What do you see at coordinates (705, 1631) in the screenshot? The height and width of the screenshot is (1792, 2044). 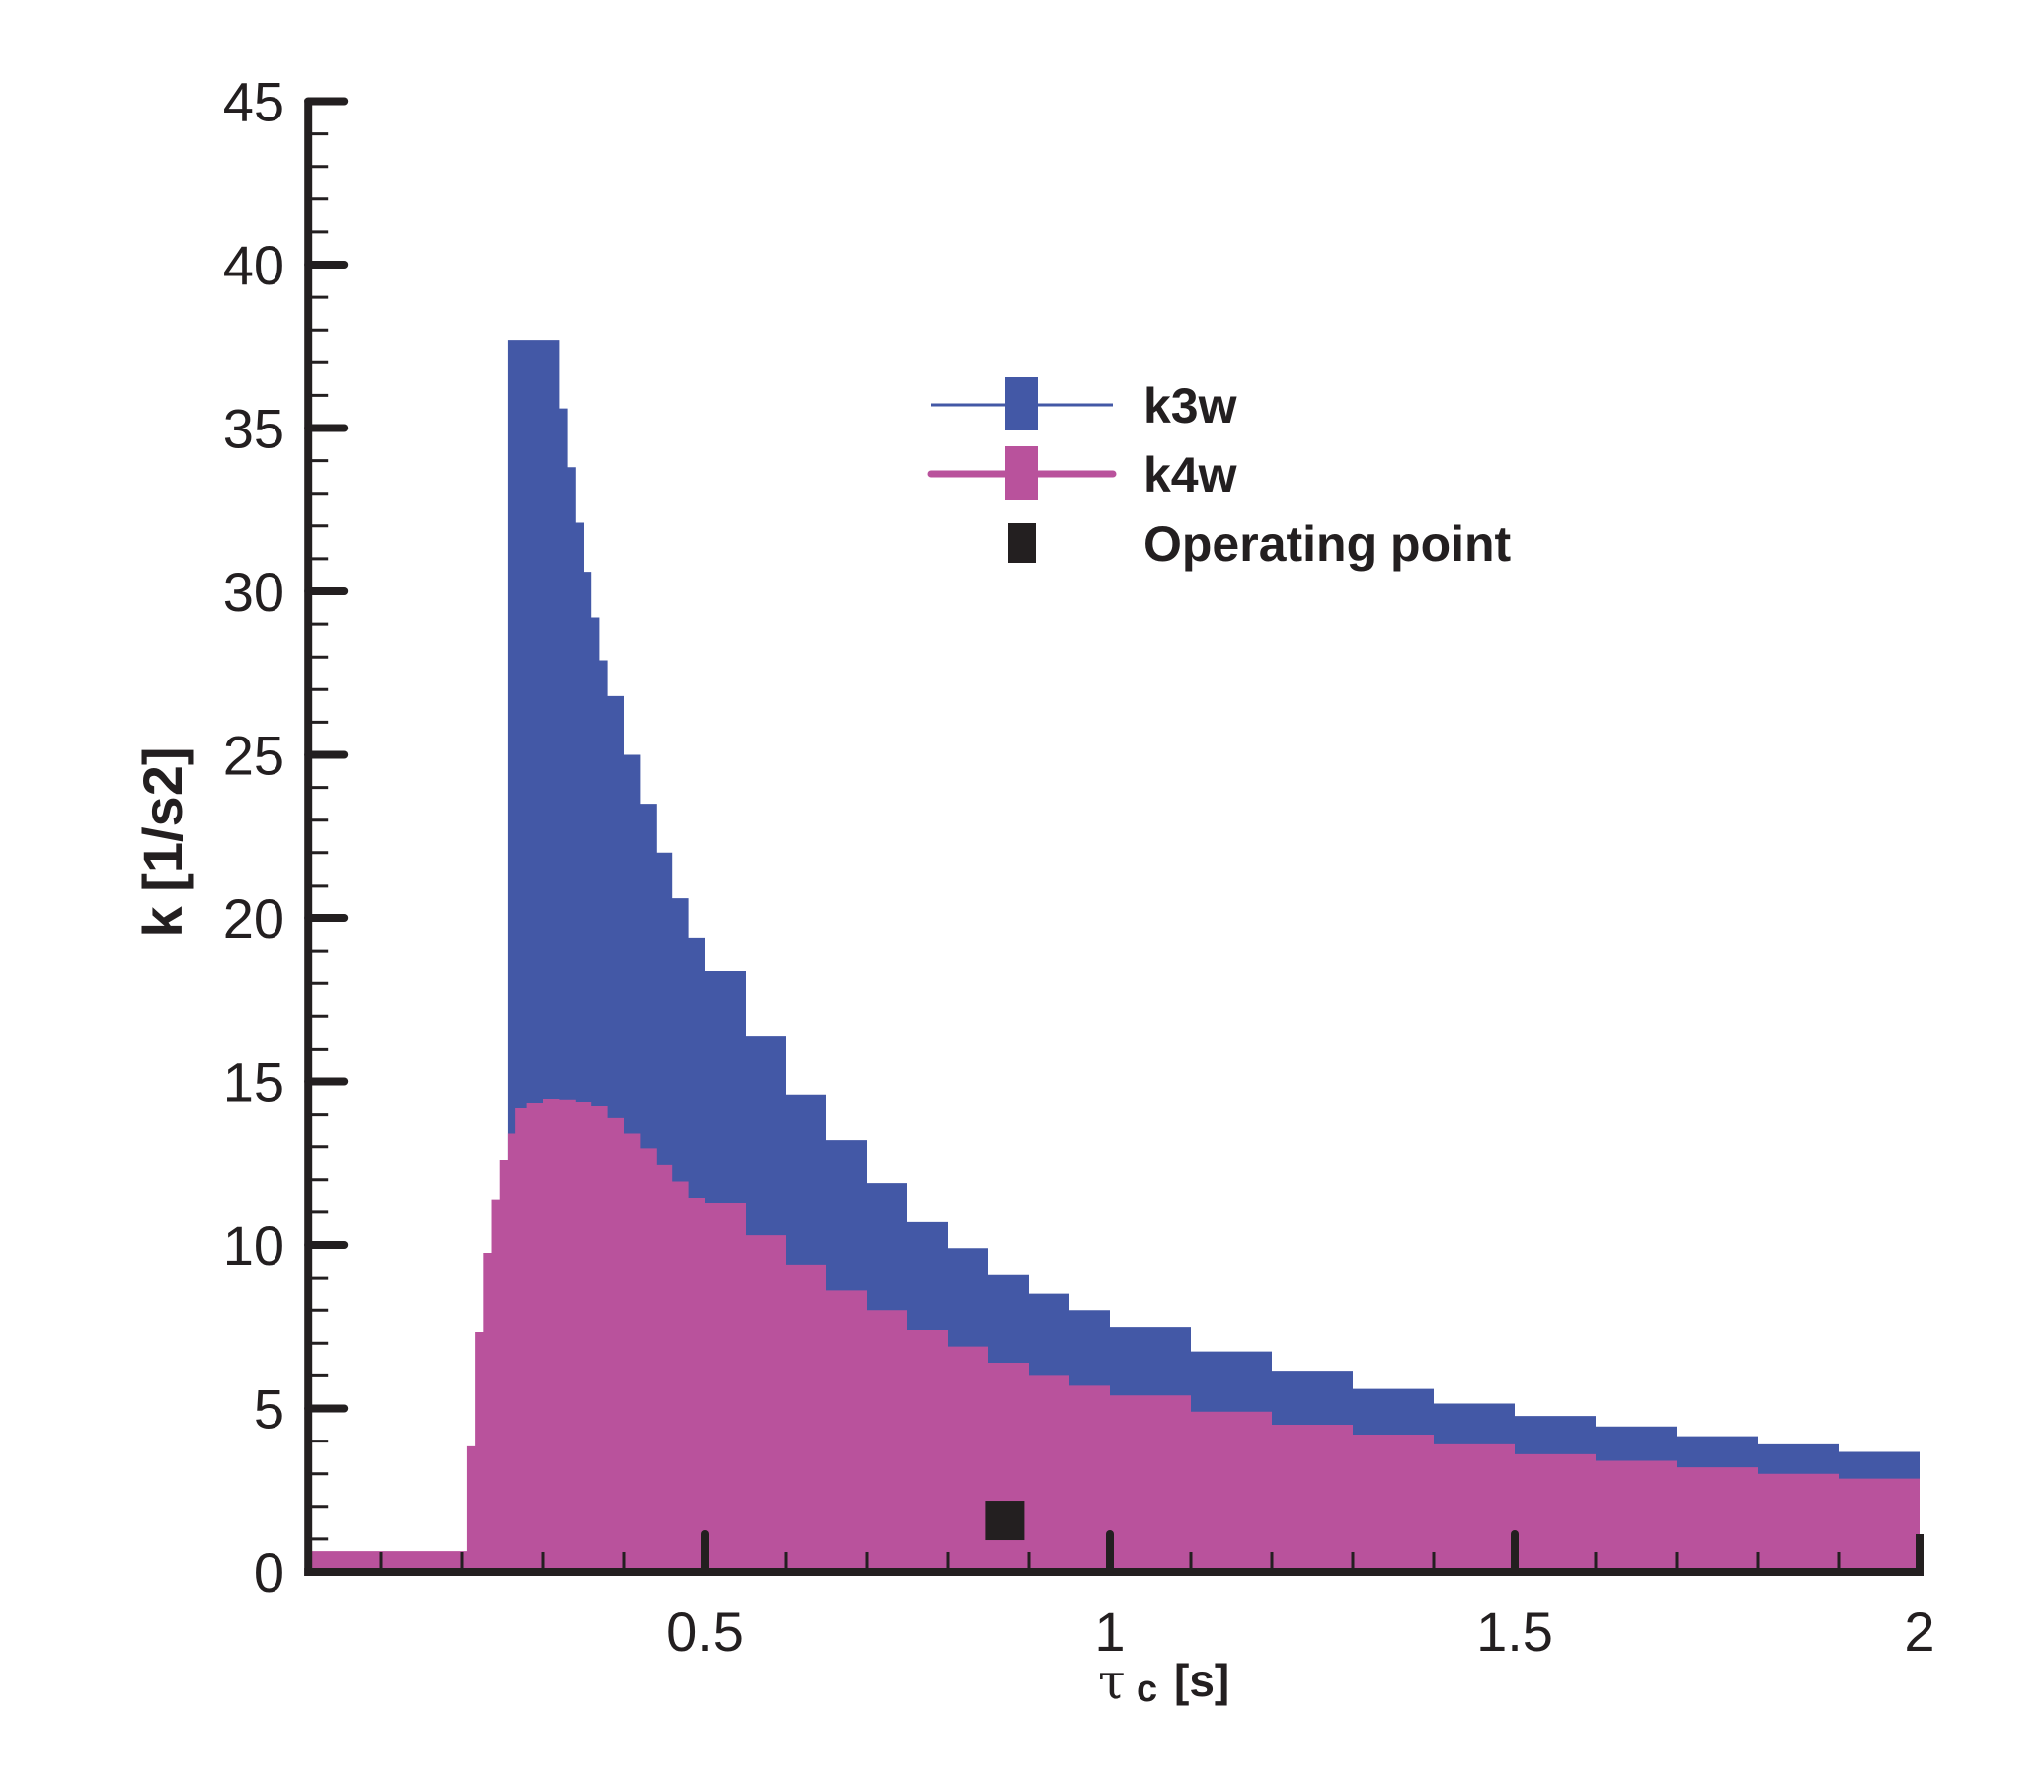 I see `x-tick-label: 0.5` at bounding box center [705, 1631].